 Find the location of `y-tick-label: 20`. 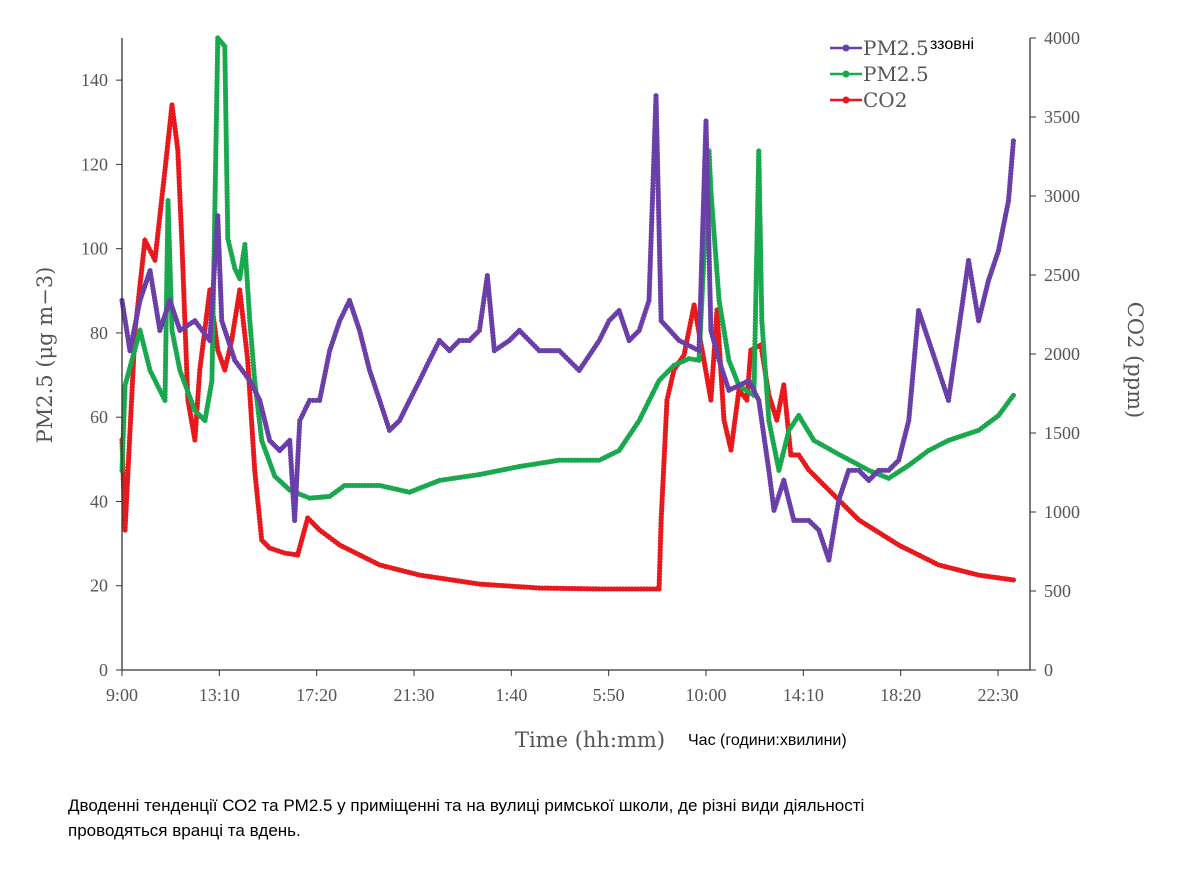

y-tick-label: 20 is located at coordinates (99, 586).